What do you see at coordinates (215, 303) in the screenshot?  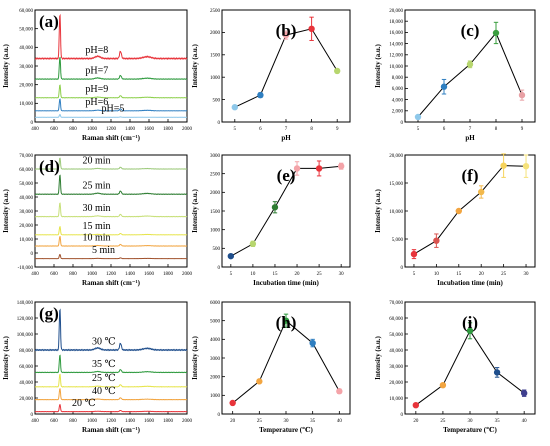 I see `y-tick-label: 6000` at bounding box center [215, 303].